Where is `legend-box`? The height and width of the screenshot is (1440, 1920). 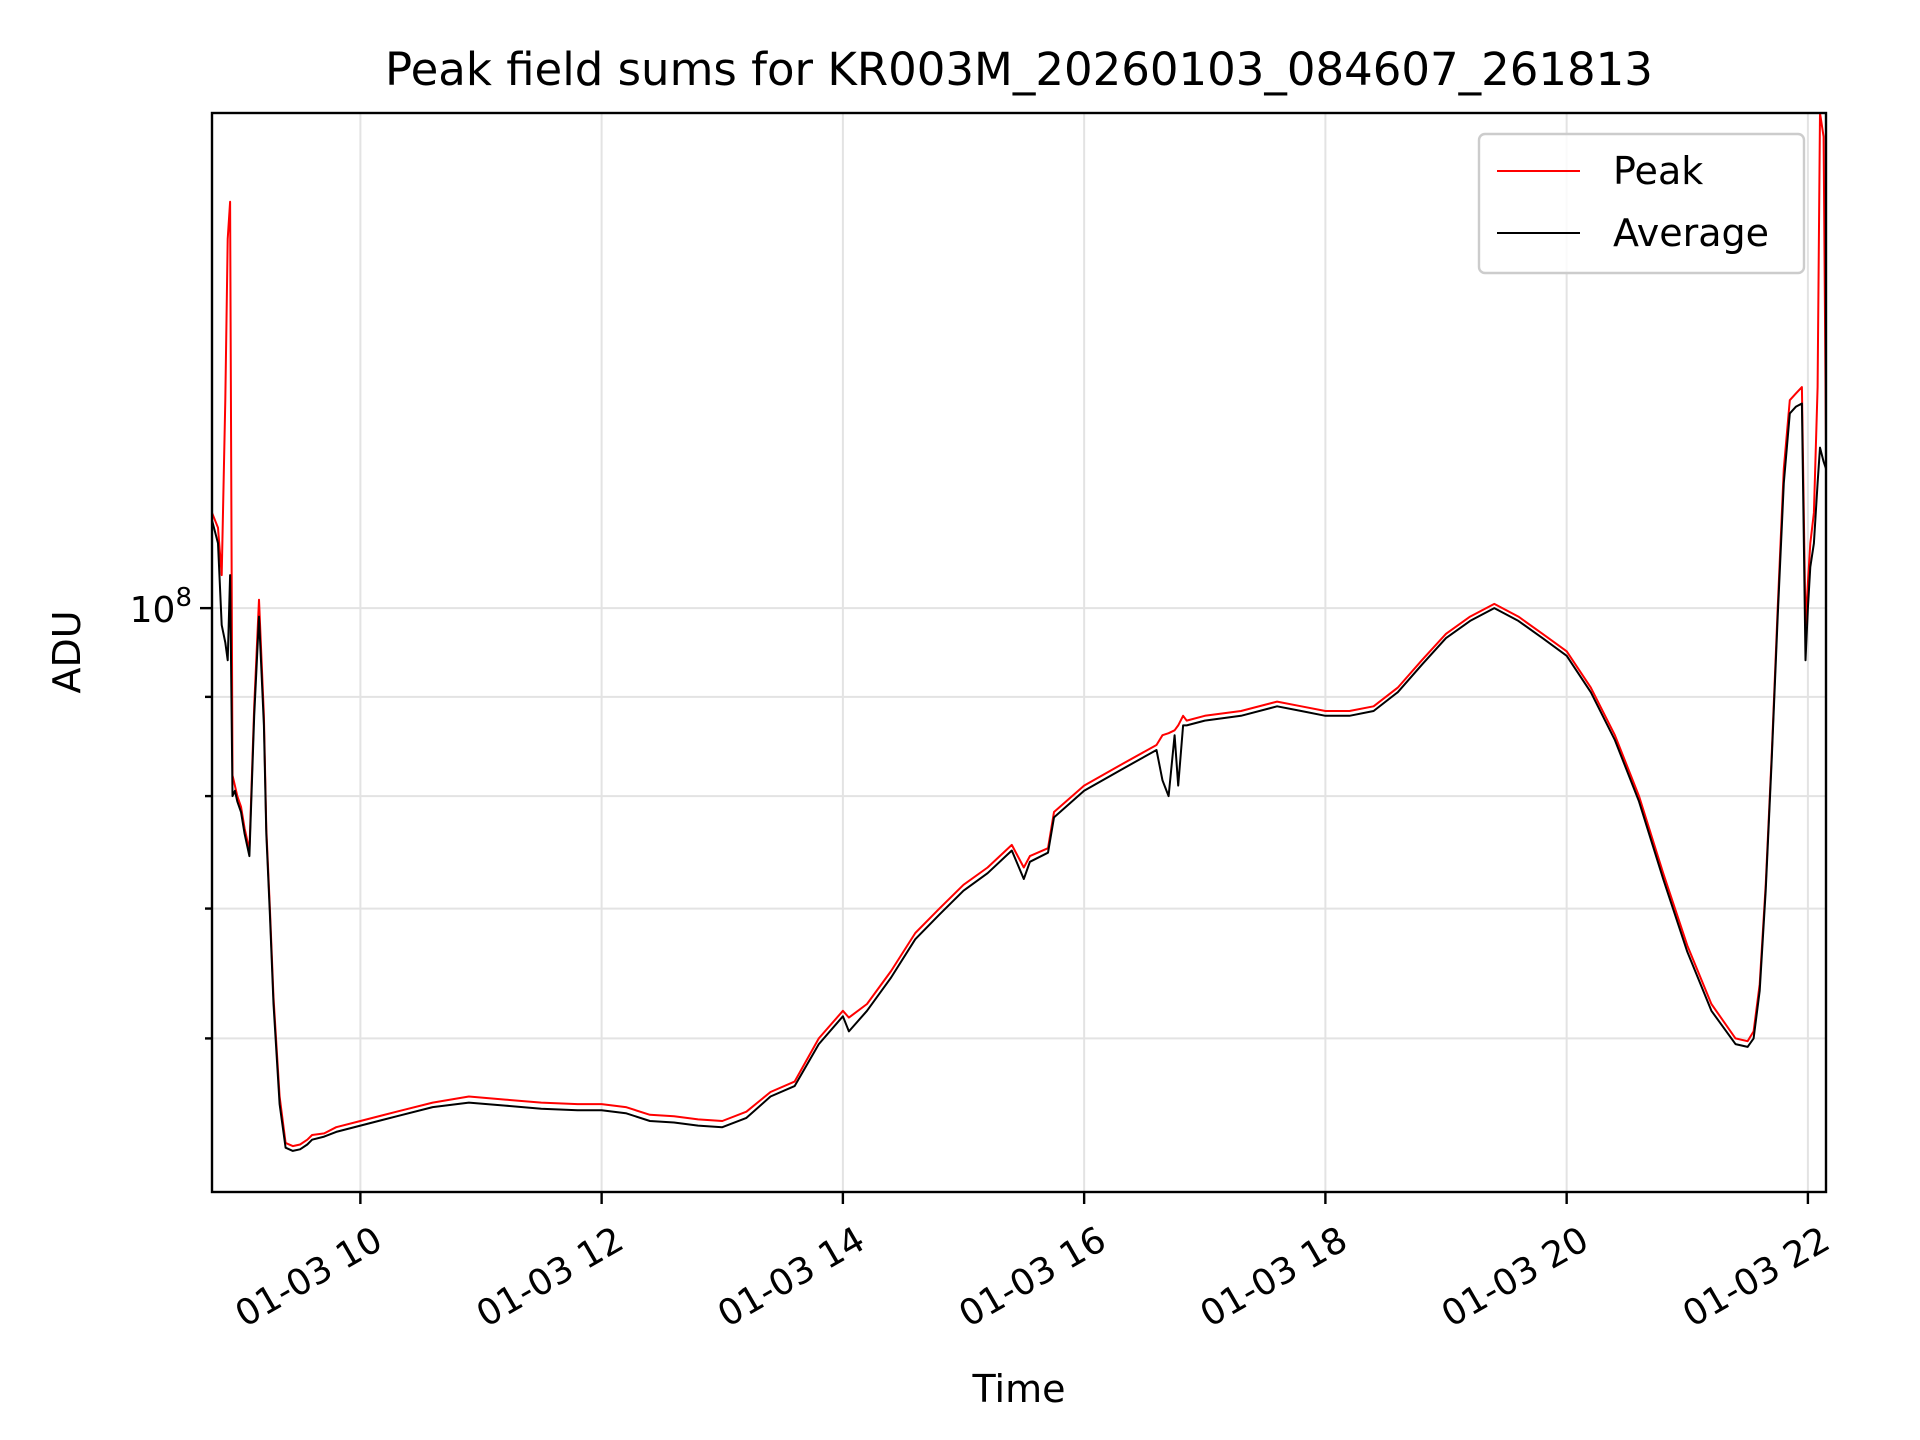 legend-box is located at coordinates (1641, 203).